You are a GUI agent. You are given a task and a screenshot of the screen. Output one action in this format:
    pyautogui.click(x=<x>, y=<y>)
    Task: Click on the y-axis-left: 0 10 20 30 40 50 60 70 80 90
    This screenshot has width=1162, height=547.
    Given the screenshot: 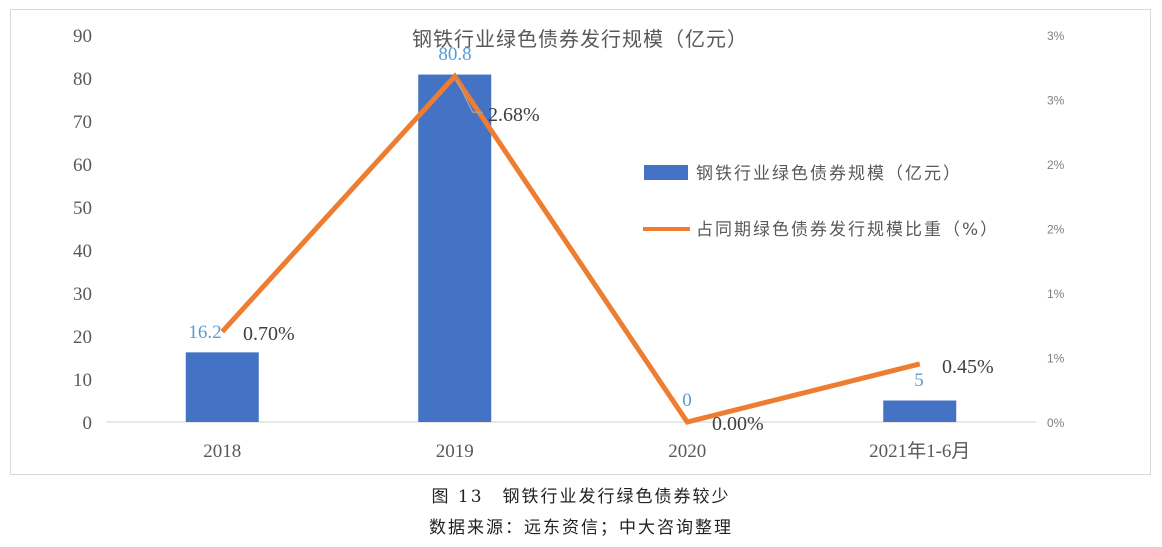 What is the action you would take?
    pyautogui.click(x=82, y=230)
    